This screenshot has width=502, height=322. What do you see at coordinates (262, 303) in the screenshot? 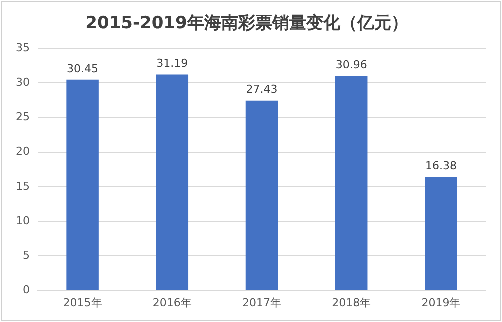
I see `x-tick-label: 2017年` at bounding box center [262, 303].